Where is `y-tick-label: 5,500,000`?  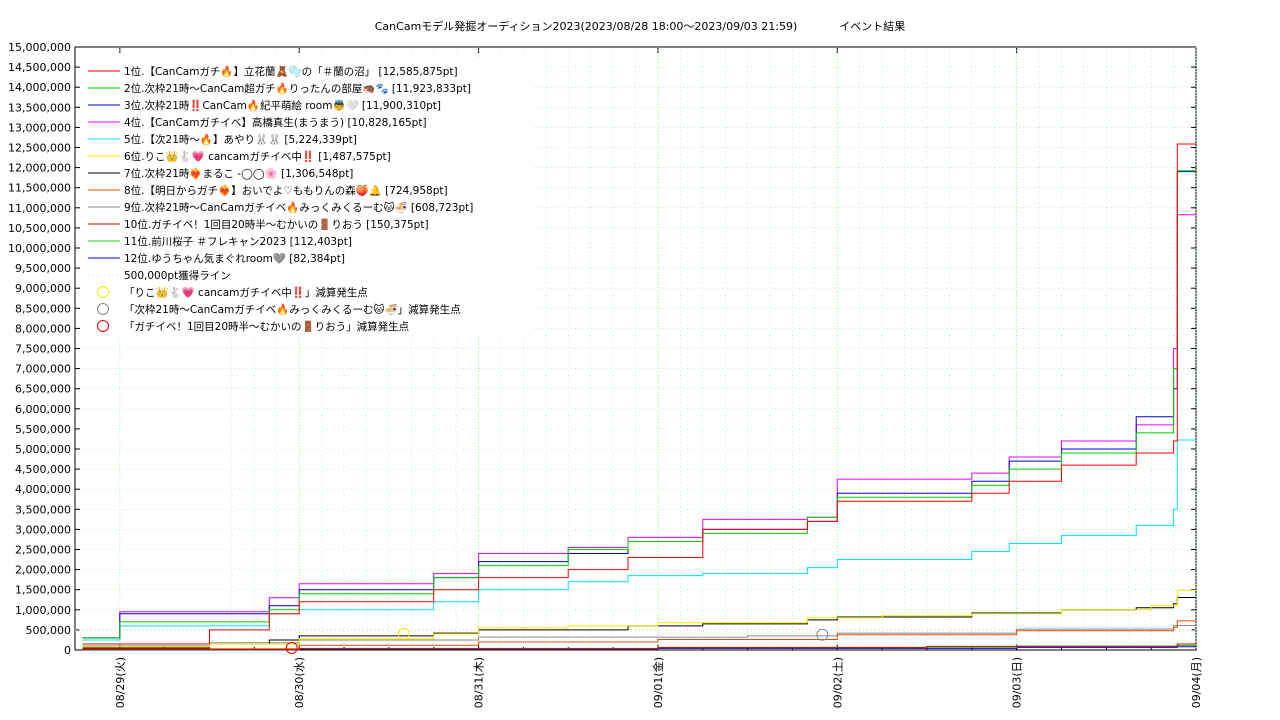 y-tick-label: 5,500,000 is located at coordinates (43, 429).